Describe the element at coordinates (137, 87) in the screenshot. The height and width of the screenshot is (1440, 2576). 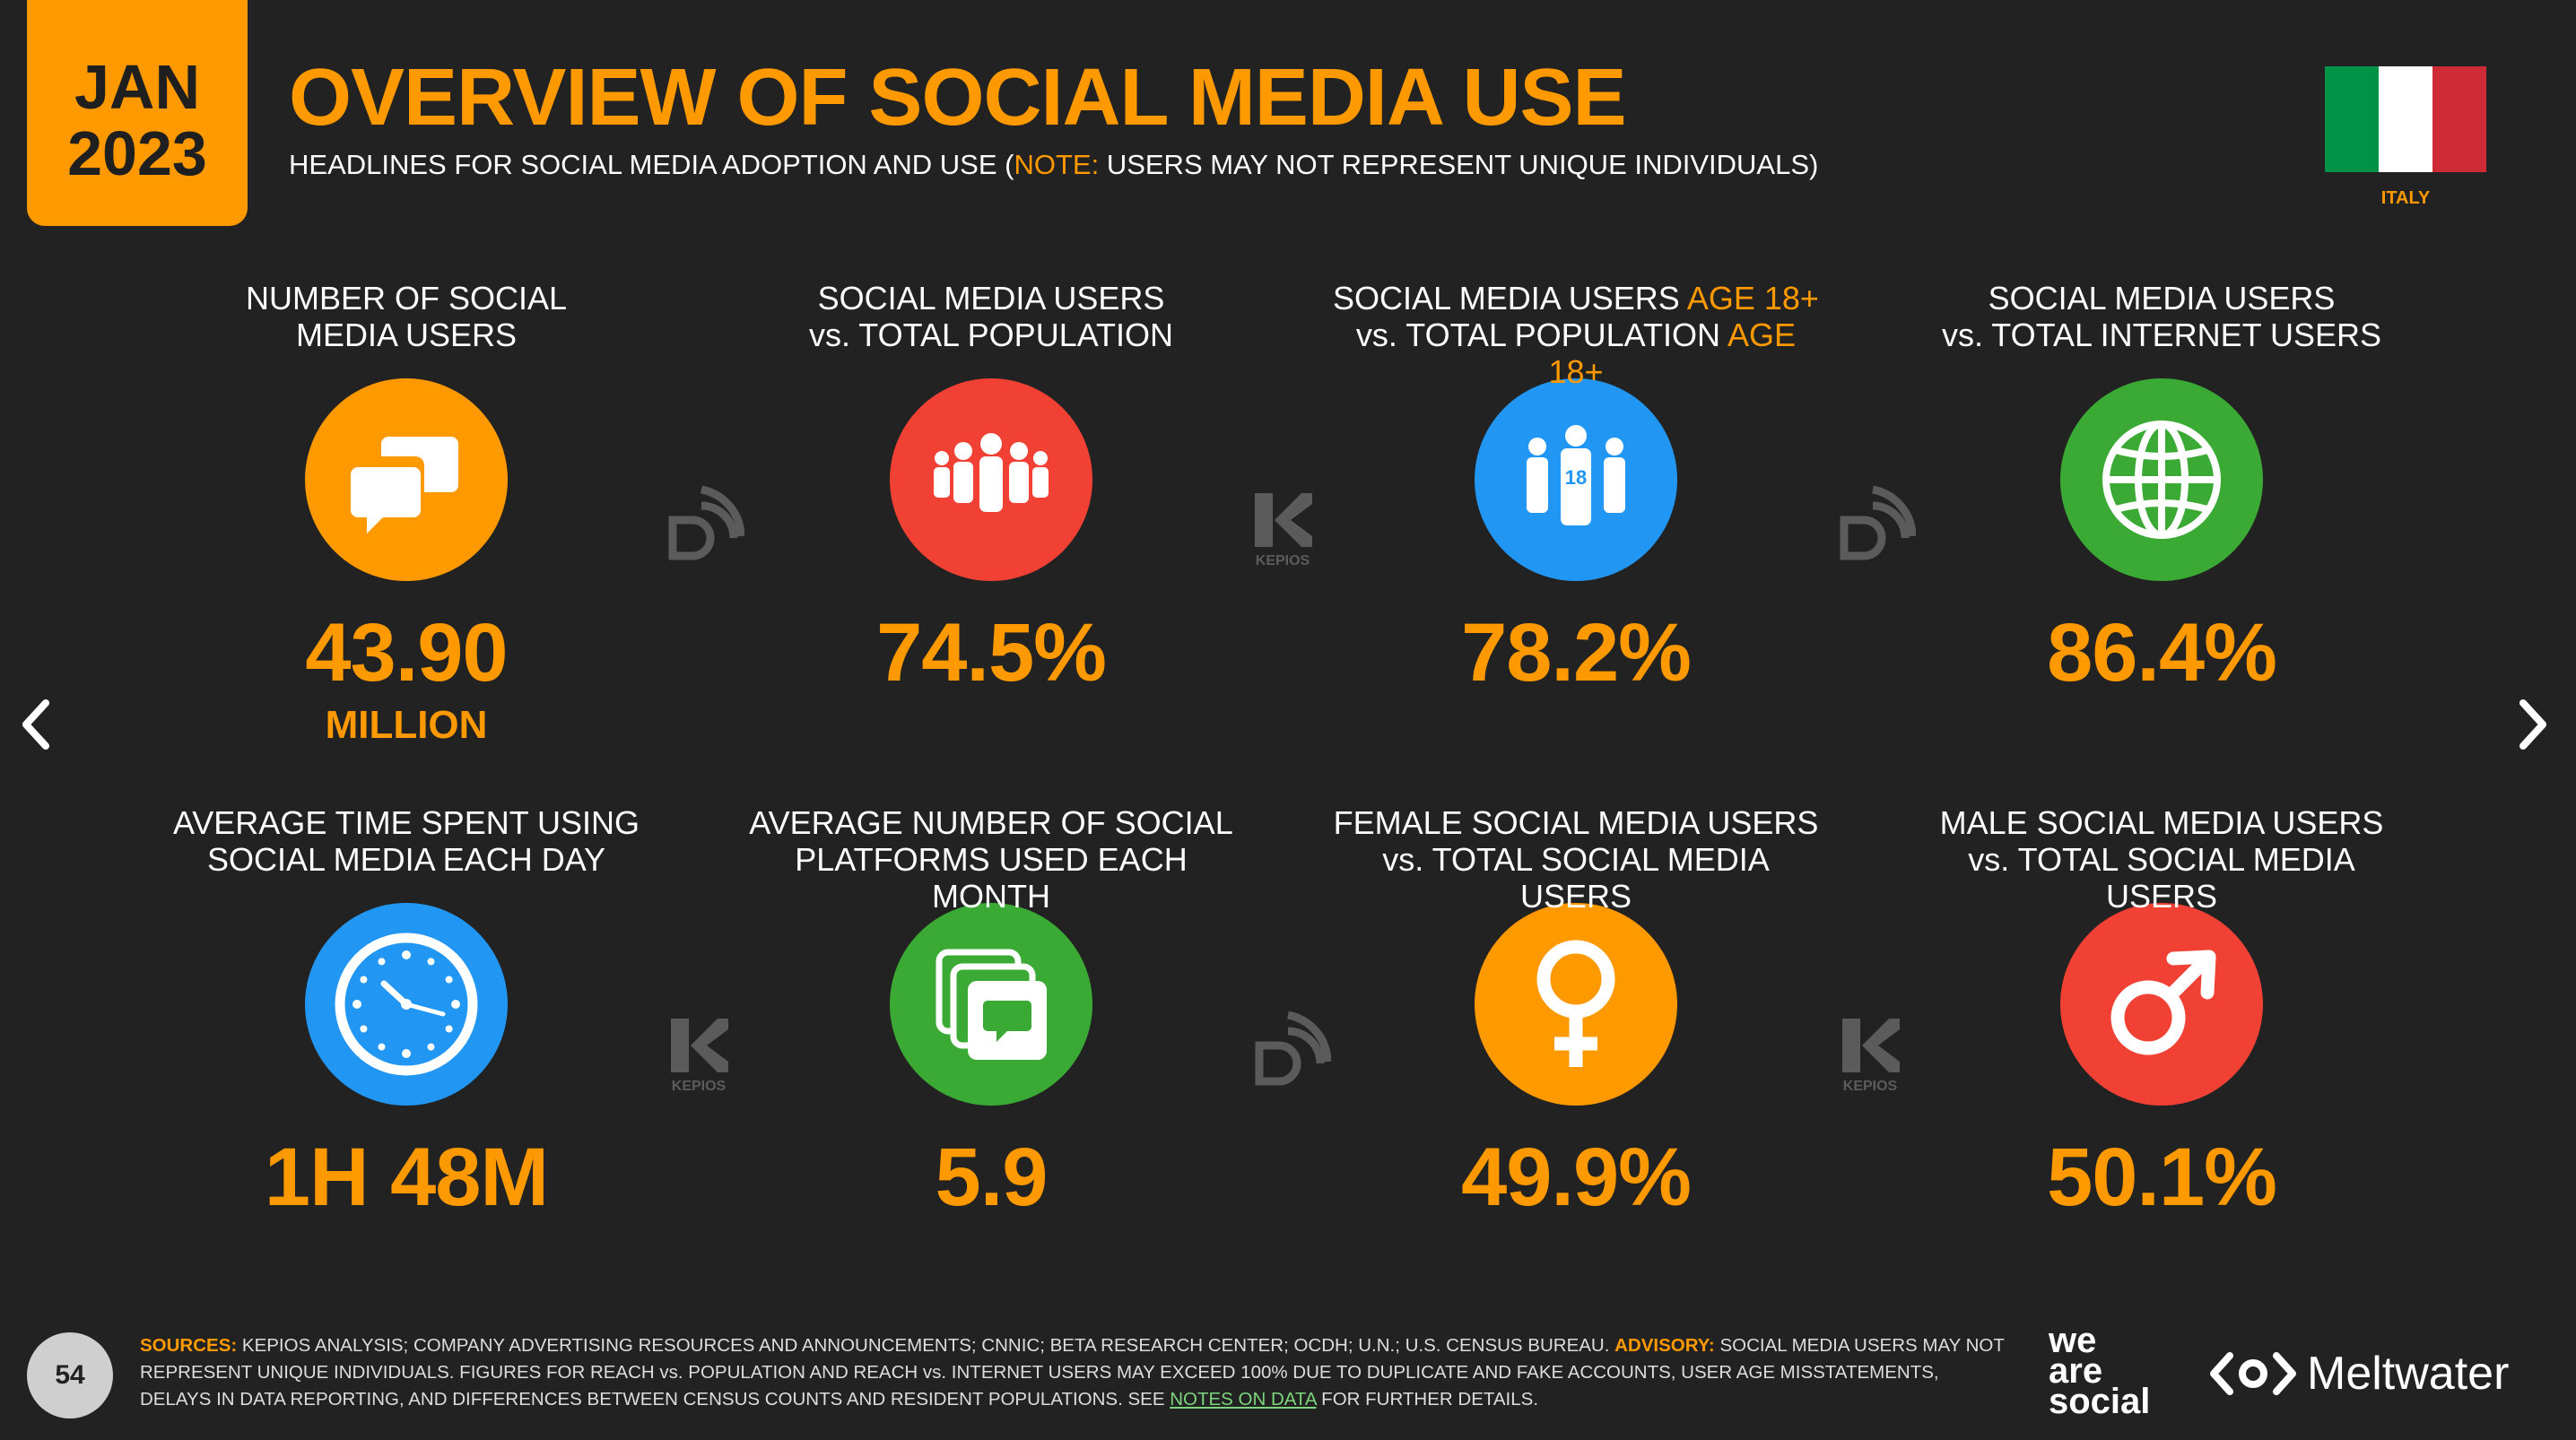
I see `date-month: JAN` at that location.